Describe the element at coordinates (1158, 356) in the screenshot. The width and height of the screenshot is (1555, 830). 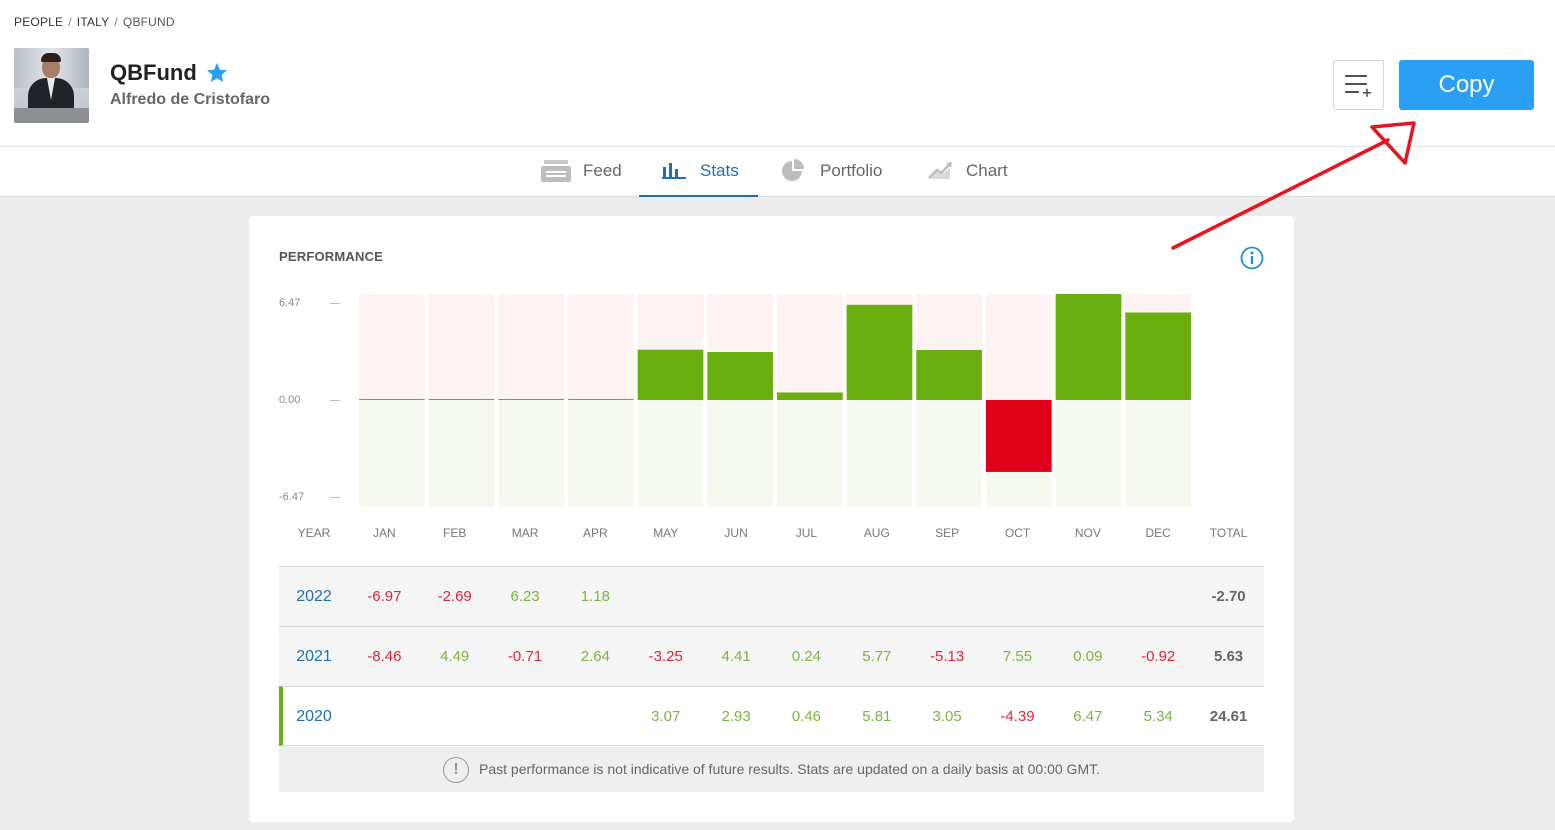
I see `bar-dec` at that location.